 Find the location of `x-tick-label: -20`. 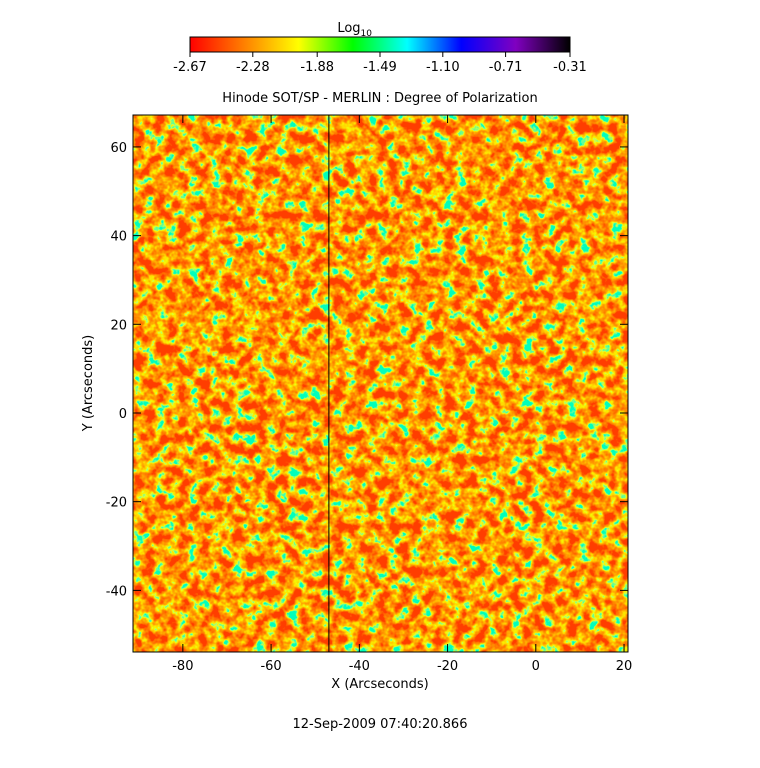

x-tick-label: -20 is located at coordinates (447, 666).